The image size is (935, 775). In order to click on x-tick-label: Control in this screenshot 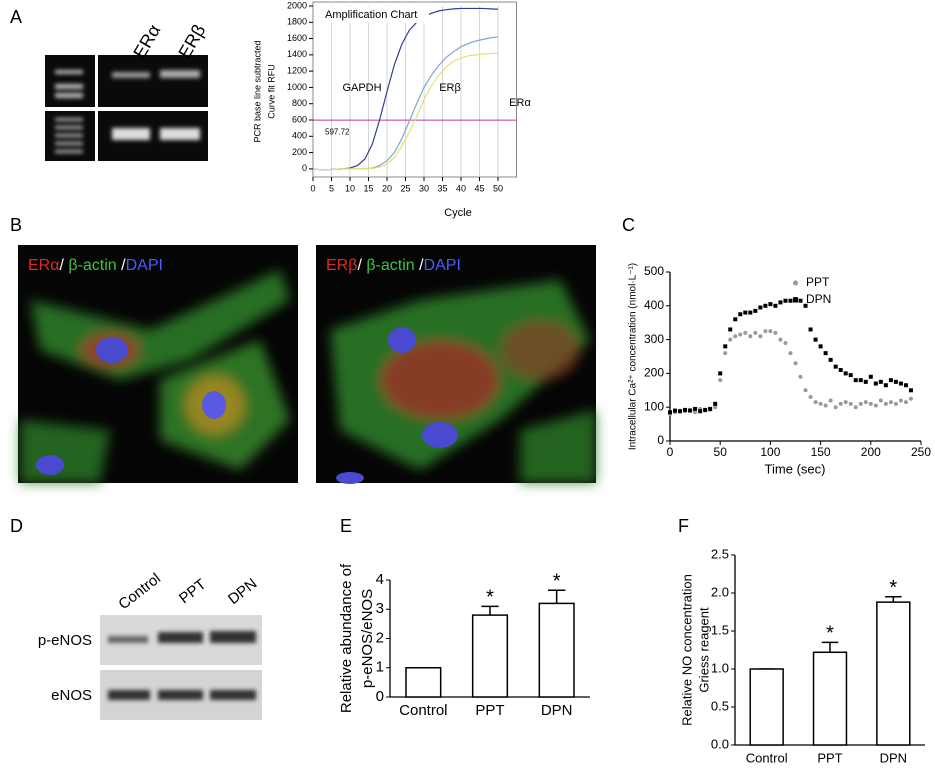, I will do `click(767, 757)`.